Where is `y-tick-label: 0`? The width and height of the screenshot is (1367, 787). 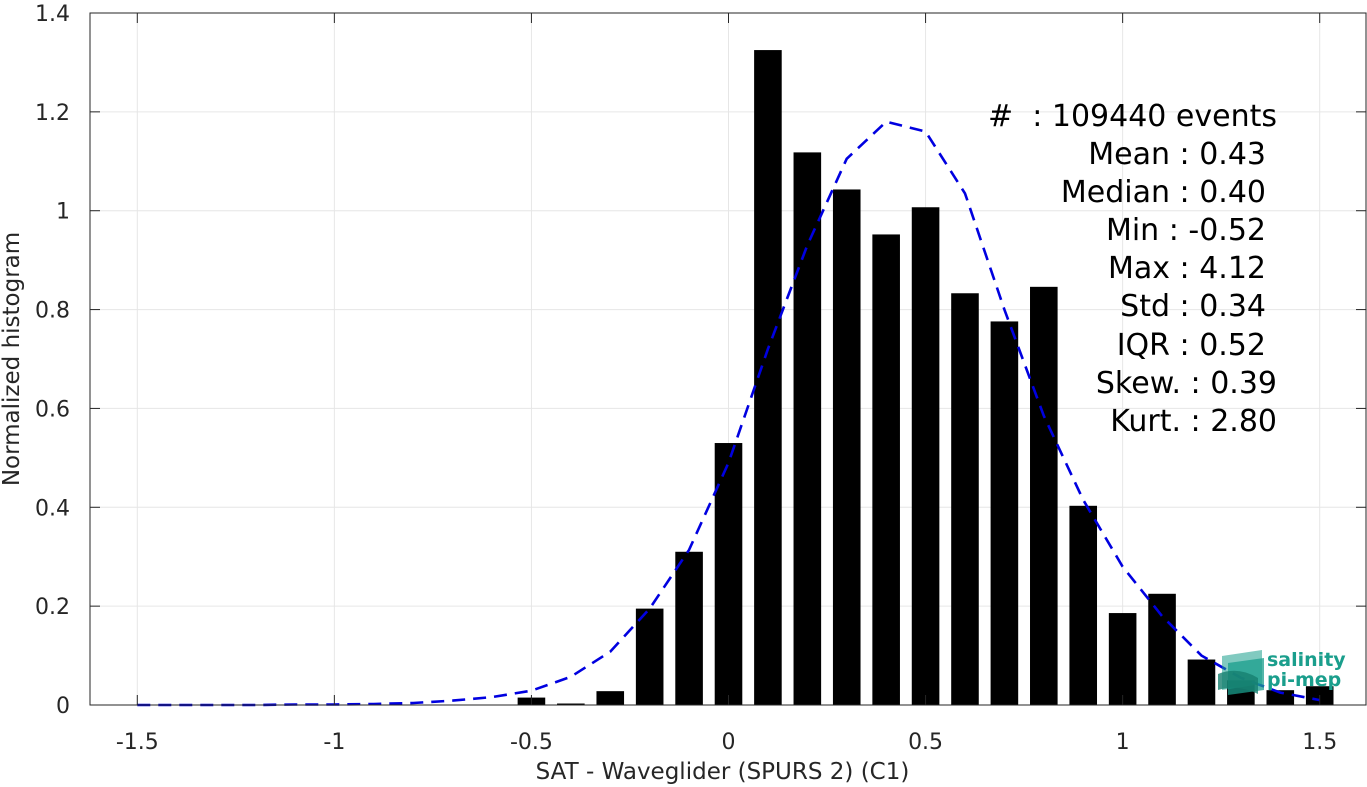 y-tick-label: 0 is located at coordinates (63, 706).